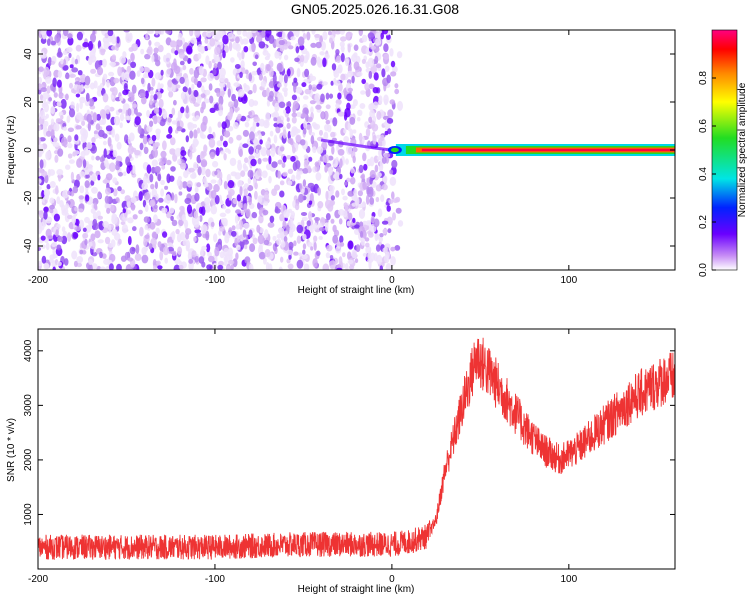 This screenshot has width=750, height=600. I want to click on signal-wake, so click(356, 145).